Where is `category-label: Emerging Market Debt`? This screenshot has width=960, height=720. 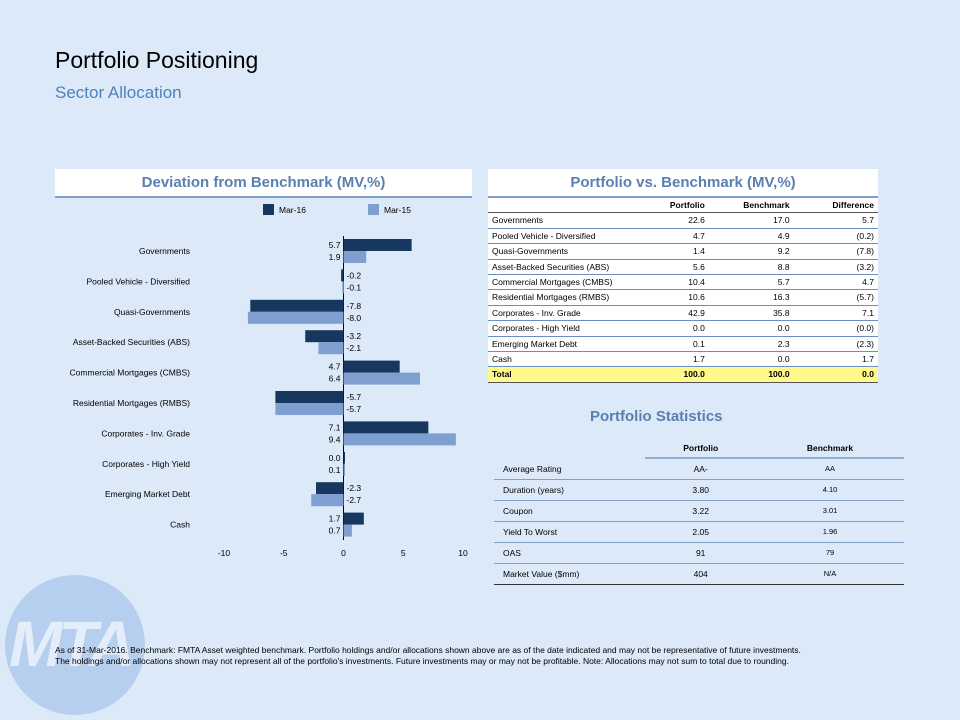
category-label: Emerging Market Debt is located at coordinates (148, 494).